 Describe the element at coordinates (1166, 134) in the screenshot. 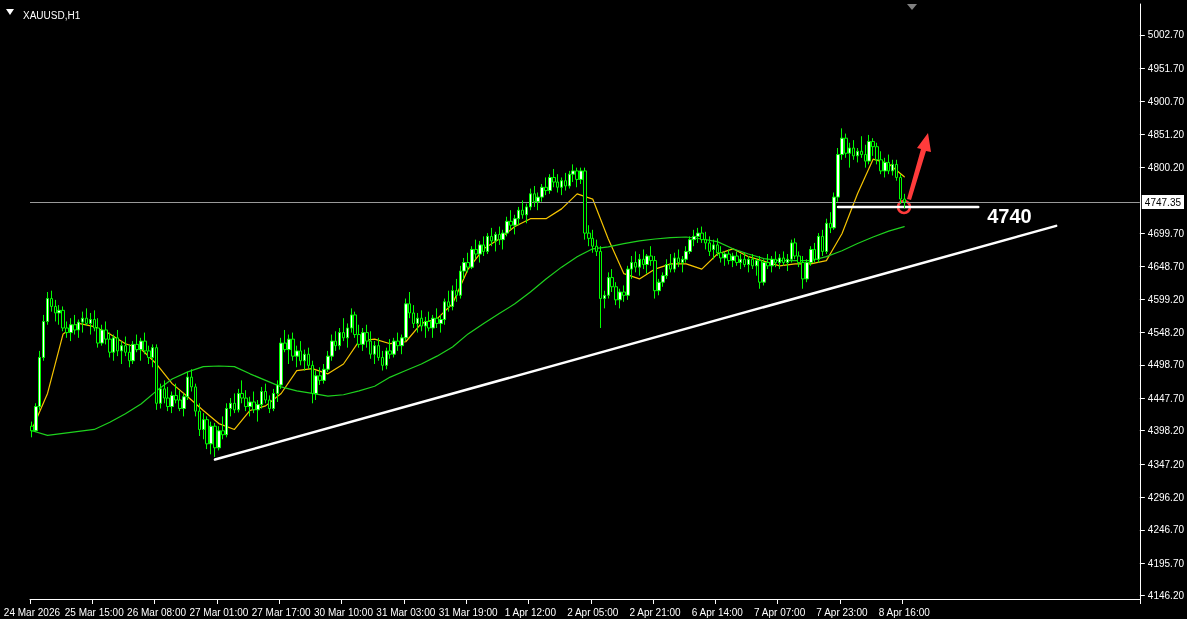

I see `y-tick-label: 4851.20` at that location.